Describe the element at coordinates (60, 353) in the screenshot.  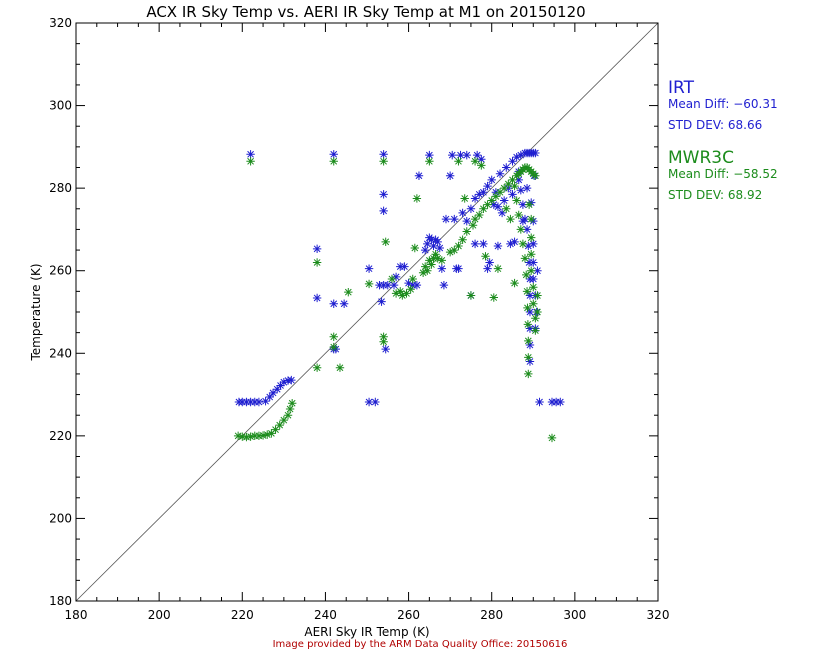
I see `y-tick-label: 240` at that location.